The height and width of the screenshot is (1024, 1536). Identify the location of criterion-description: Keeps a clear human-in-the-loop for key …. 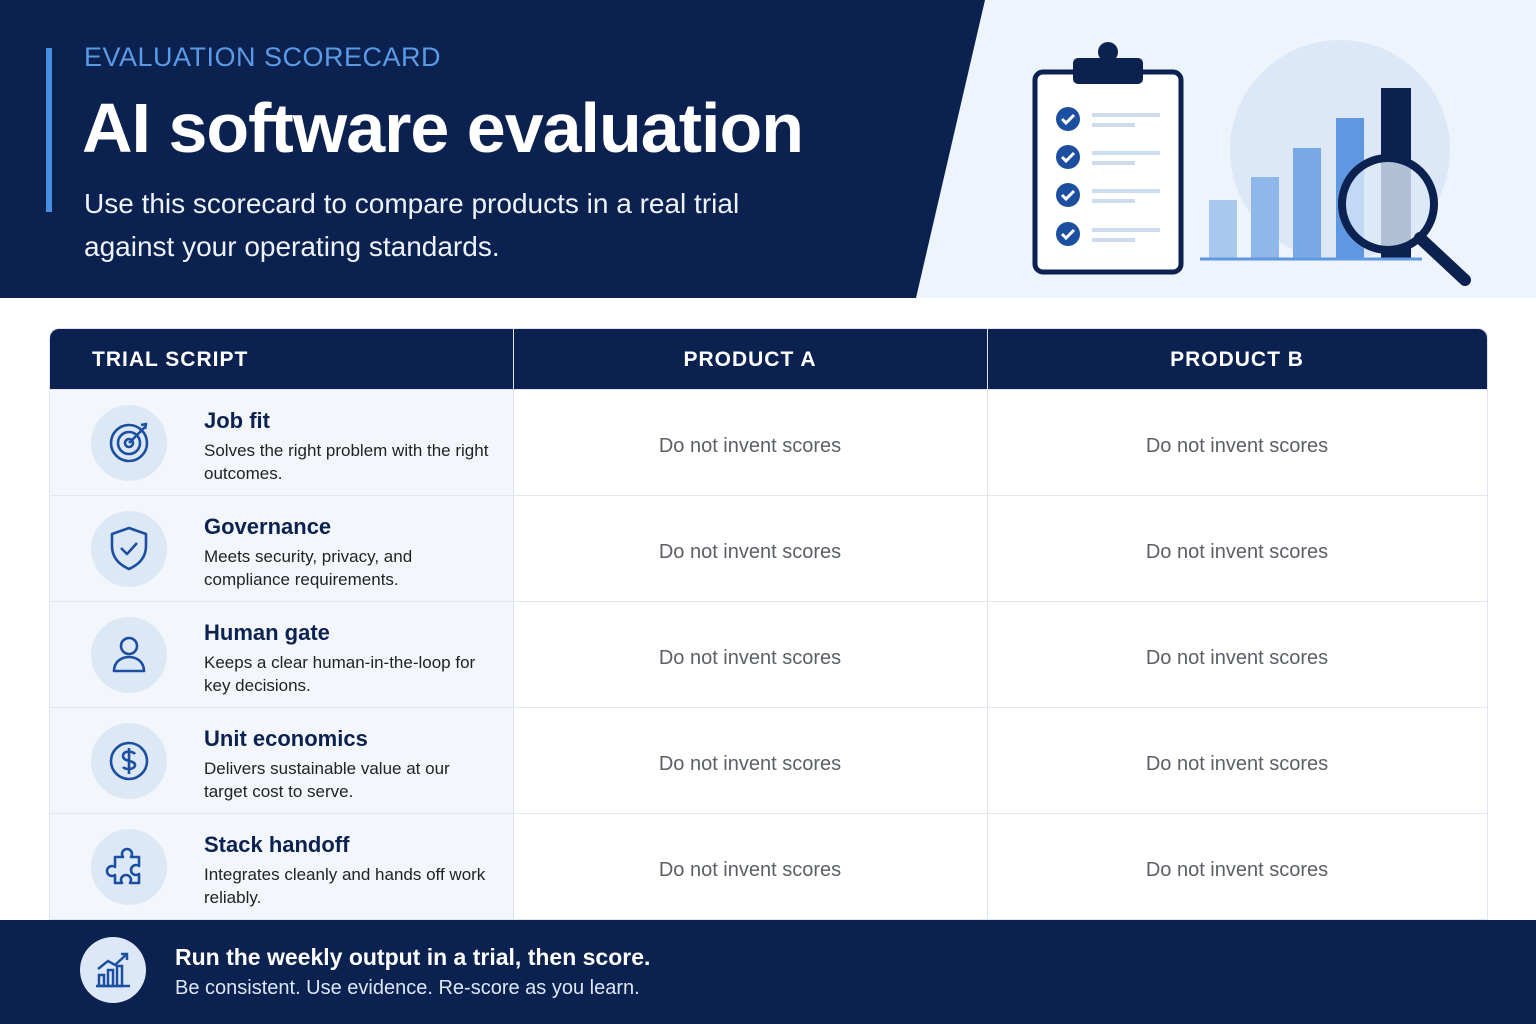
(340, 674).